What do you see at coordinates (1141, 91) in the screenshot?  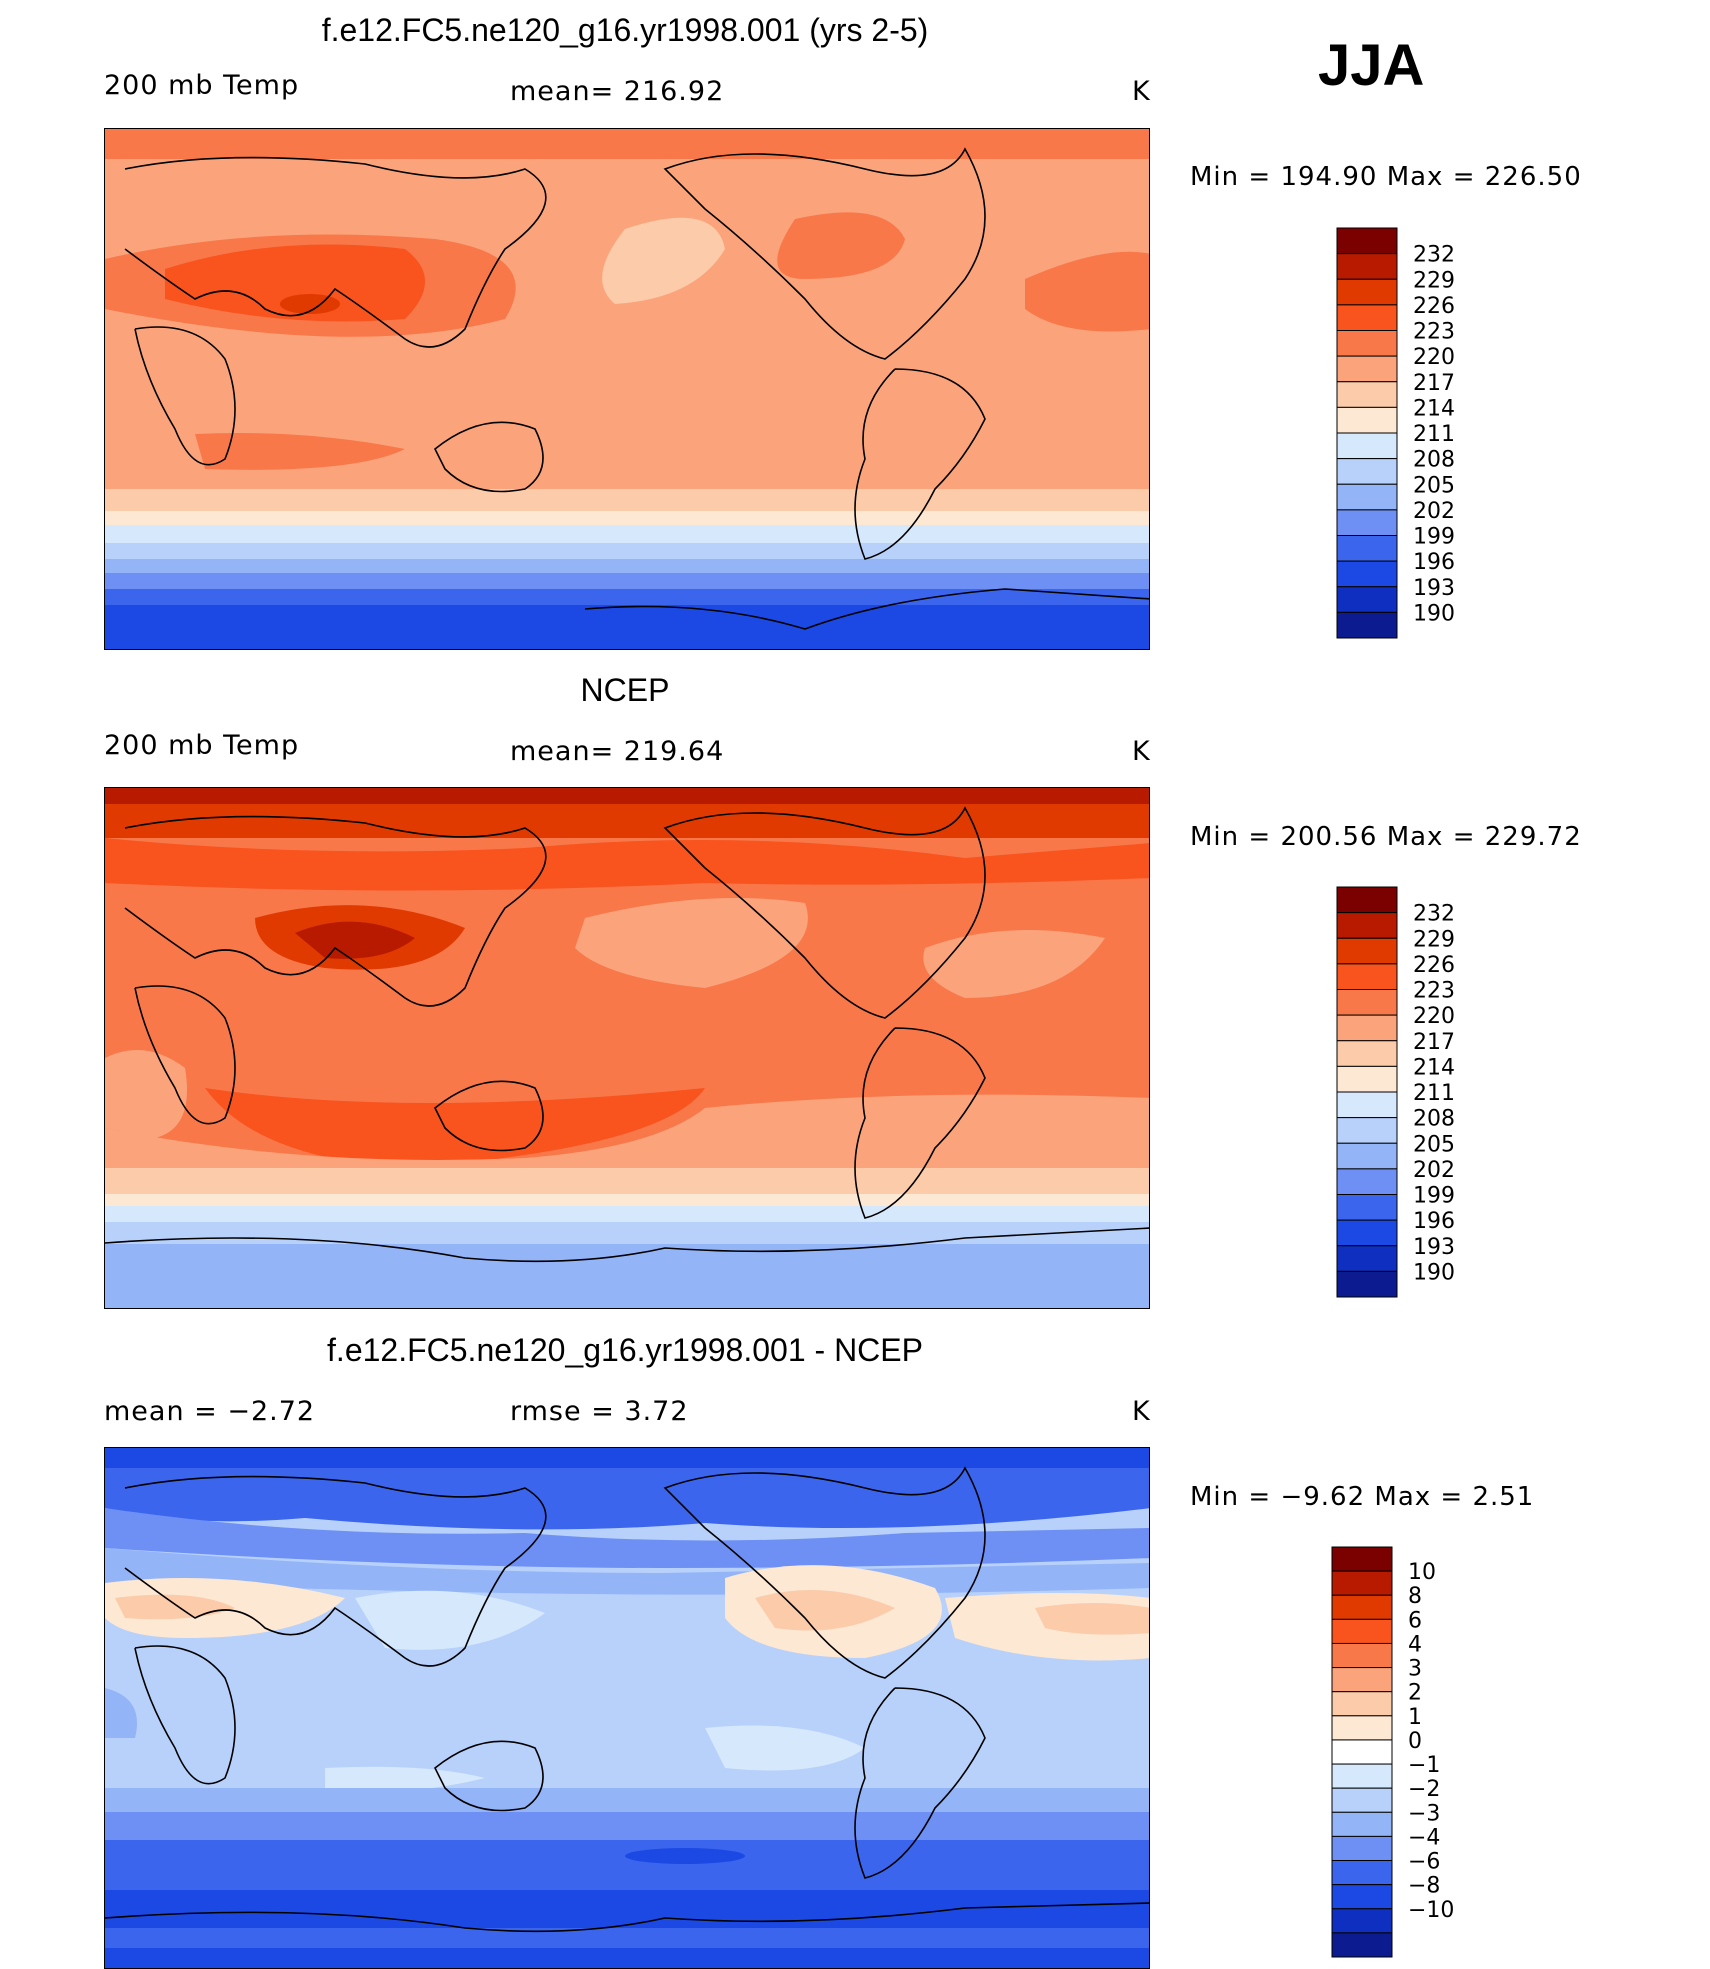 I see `panel-1-units-label: K` at bounding box center [1141, 91].